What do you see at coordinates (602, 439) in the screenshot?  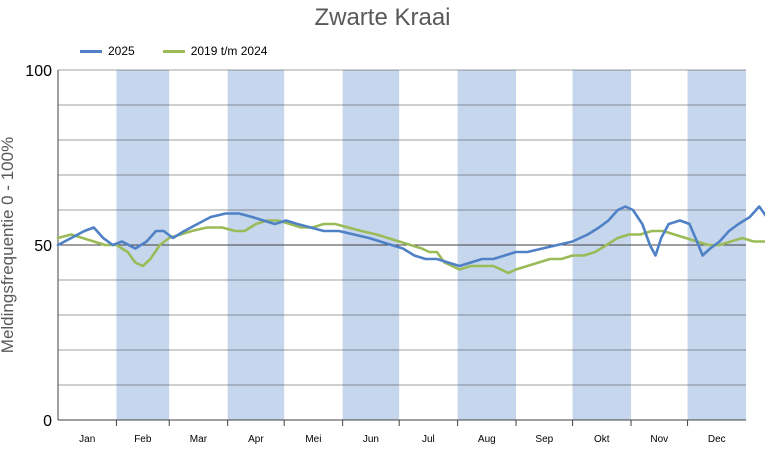 I see `x-tick-label-okt: Okt` at bounding box center [602, 439].